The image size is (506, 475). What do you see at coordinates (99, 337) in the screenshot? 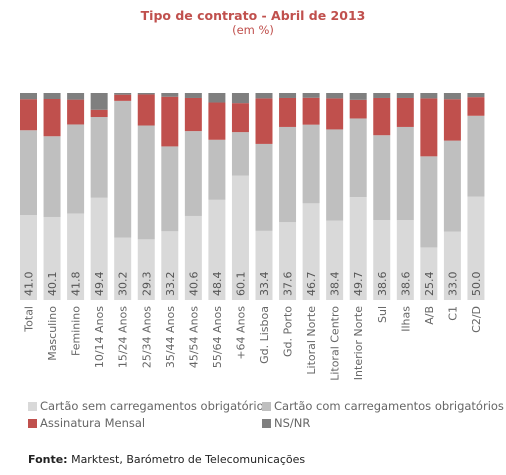
I see `category-label: 10/14 Anos` at bounding box center [99, 337].